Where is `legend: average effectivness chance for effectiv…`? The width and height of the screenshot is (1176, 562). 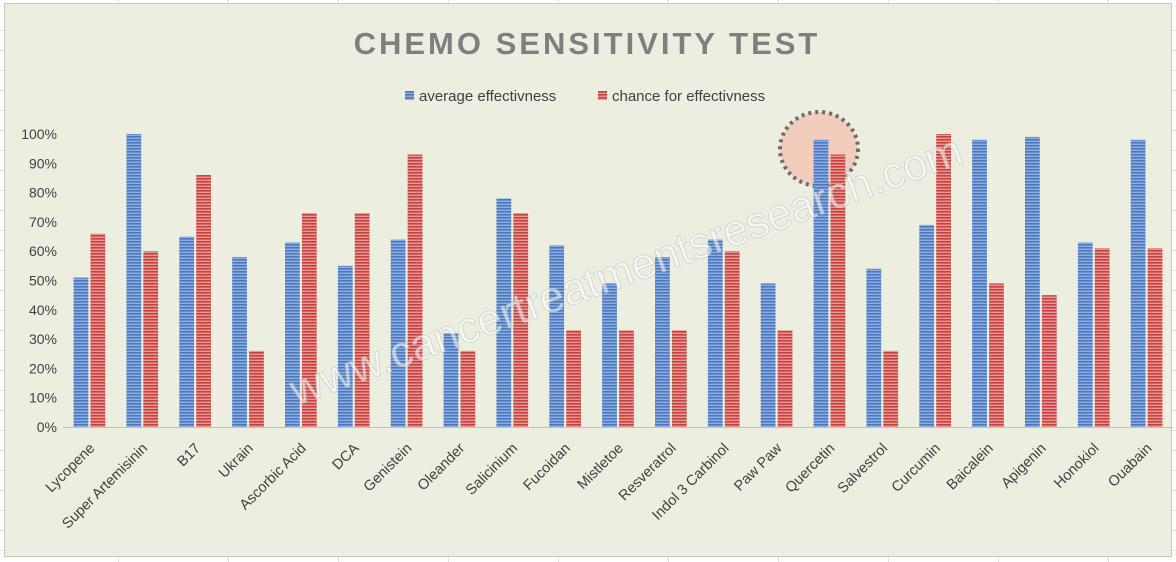
legend: average effectivness chance for effectiv… is located at coordinates (585, 96).